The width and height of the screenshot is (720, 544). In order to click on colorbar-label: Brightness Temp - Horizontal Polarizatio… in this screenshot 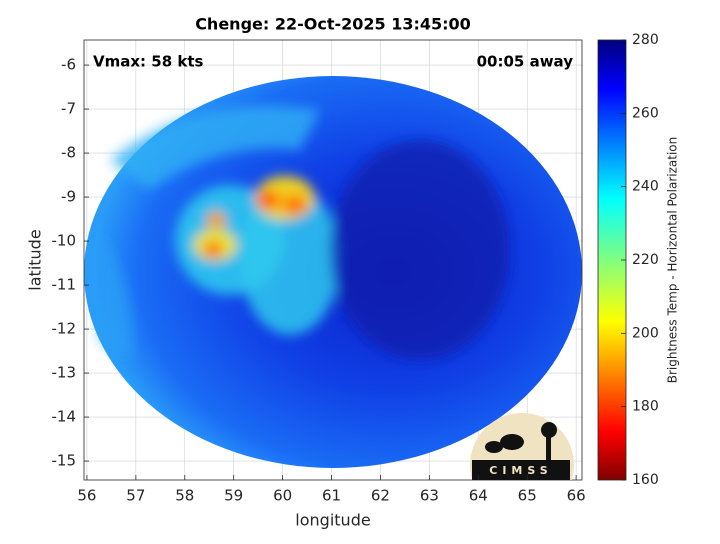, I will do `click(673, 260)`.